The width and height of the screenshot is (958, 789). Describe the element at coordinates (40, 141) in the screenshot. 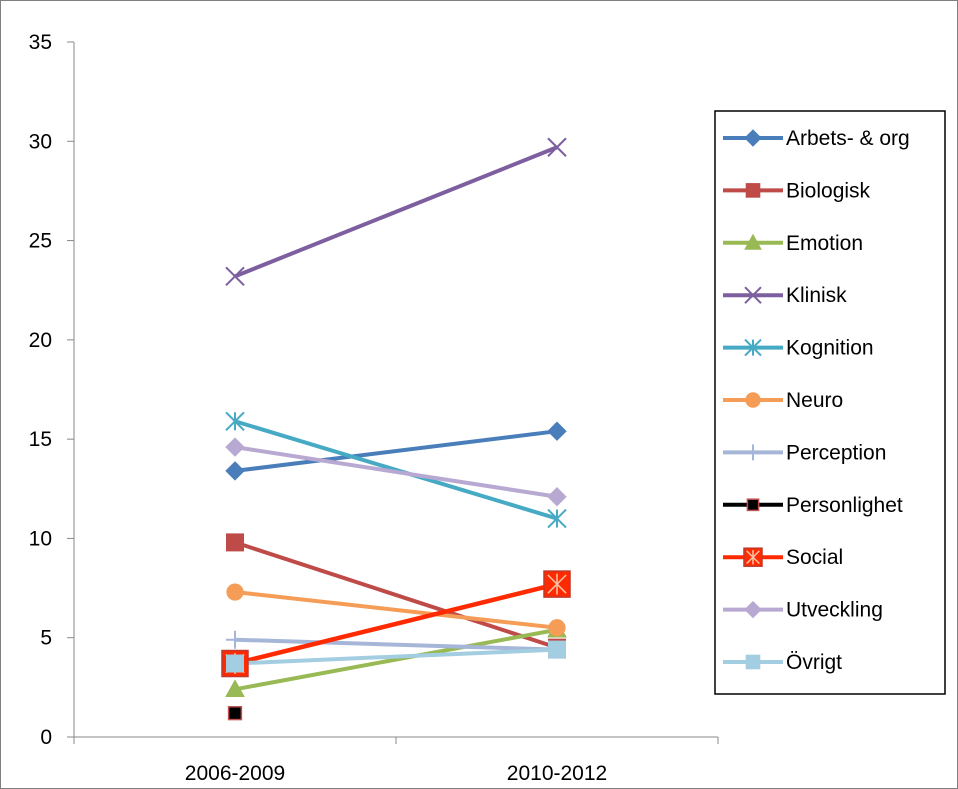

I see `y-tick-label: 30` at that location.